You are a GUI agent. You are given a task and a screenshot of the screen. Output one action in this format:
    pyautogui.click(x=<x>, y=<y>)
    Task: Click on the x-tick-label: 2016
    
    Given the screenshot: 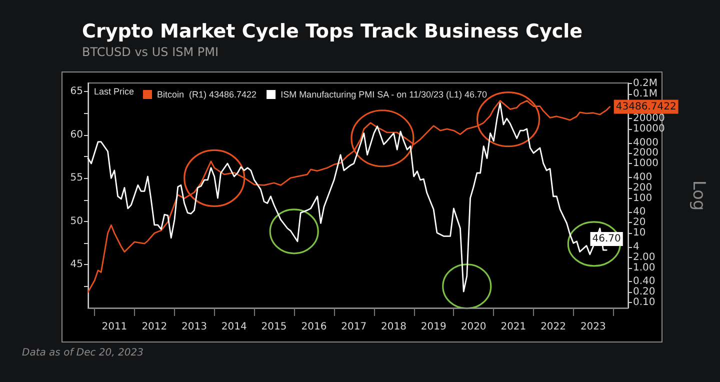 What is the action you would take?
    pyautogui.click(x=314, y=327)
    